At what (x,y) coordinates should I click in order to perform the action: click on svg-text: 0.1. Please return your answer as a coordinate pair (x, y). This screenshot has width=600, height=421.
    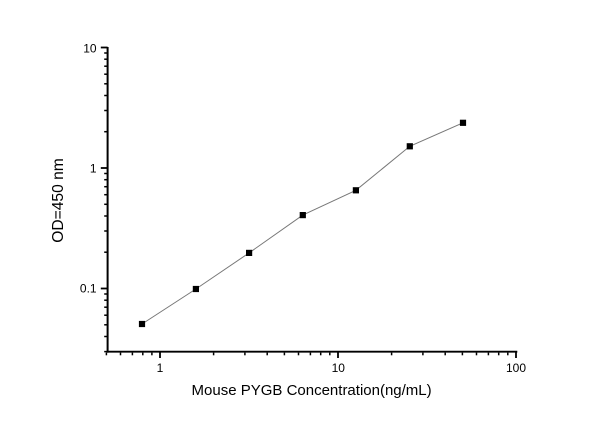
    Looking at the image, I should click on (88, 288).